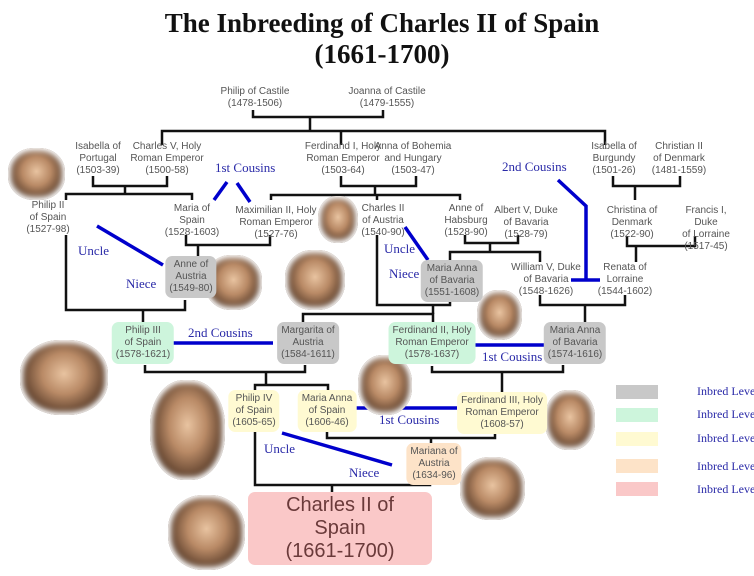 This screenshot has width=754, height=576. Describe the element at coordinates (340, 528) in the screenshot. I see `node-charles-ii-of-spain: Charles II of Spain (1661-1700)` at that location.